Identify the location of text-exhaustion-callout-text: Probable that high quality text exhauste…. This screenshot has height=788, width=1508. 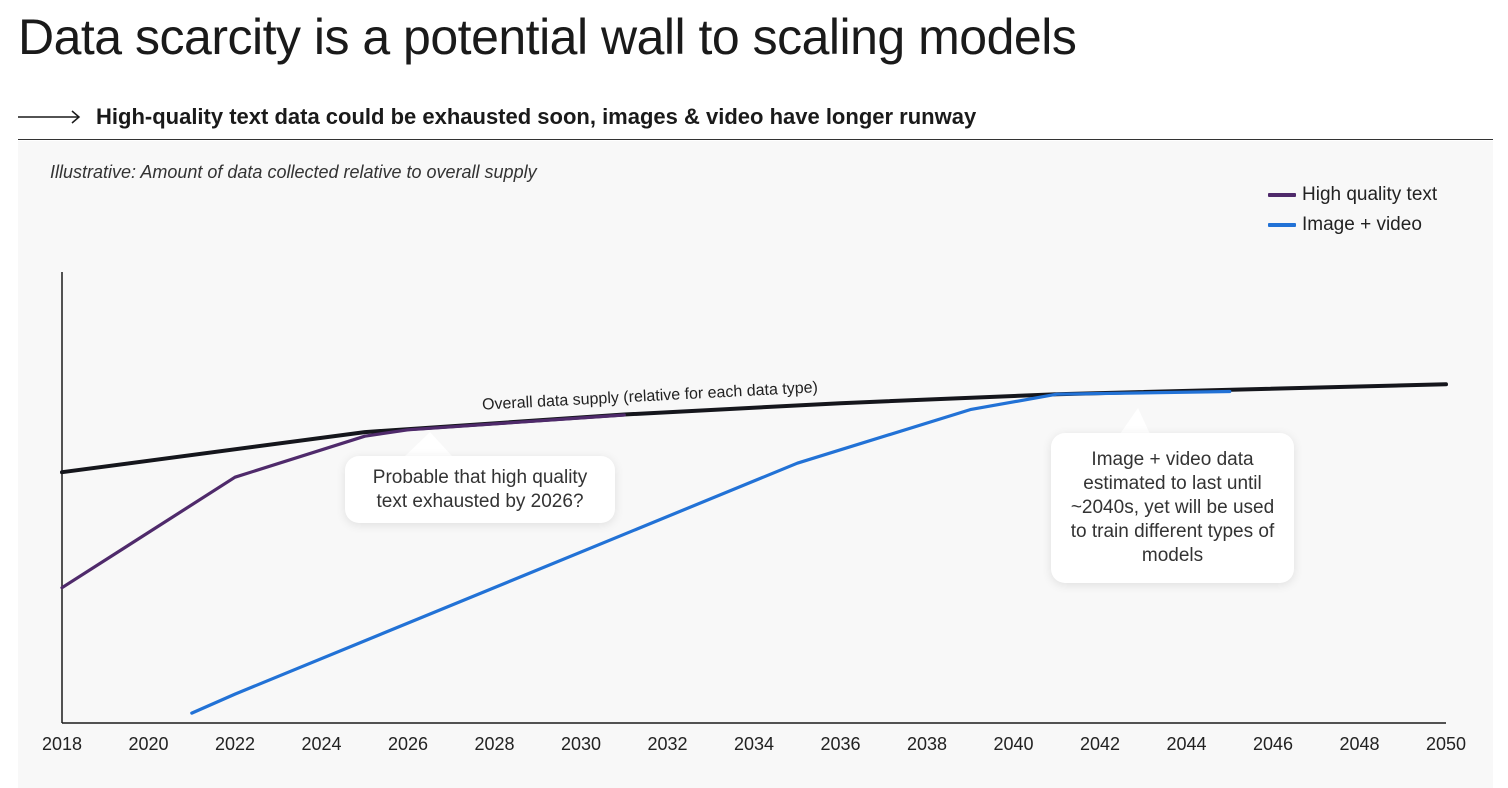
(480, 489).